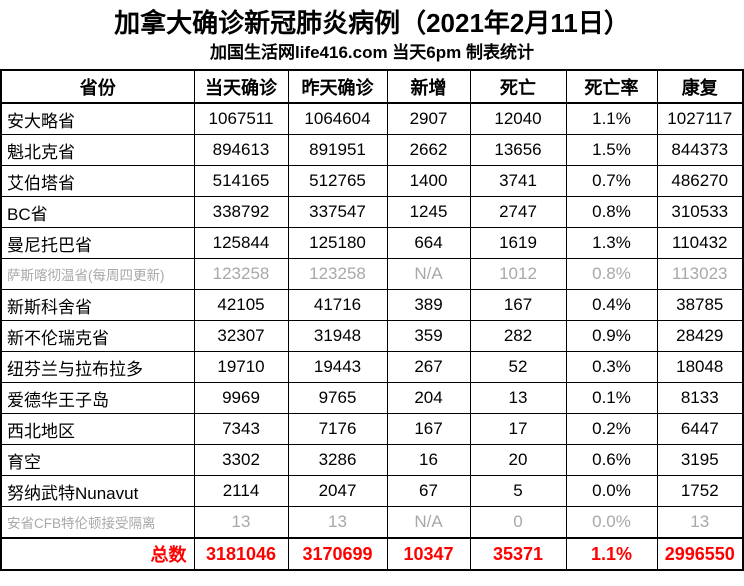 The height and width of the screenshot is (586, 744). Describe the element at coordinates (700, 398) in the screenshot. I see `recovered-cell: 8133` at that location.